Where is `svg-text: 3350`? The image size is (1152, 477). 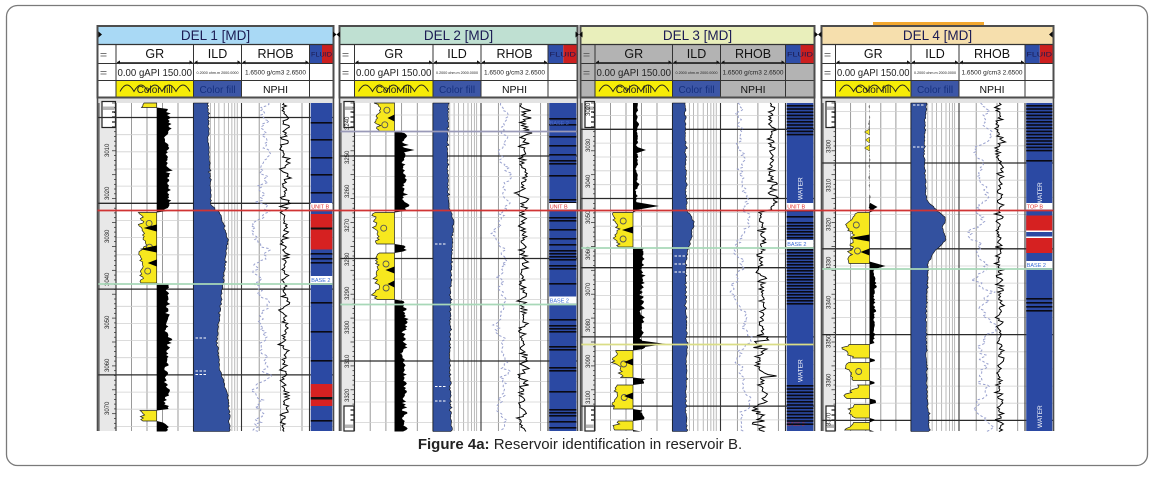 svg-text: 3350 is located at coordinates (830, 341).